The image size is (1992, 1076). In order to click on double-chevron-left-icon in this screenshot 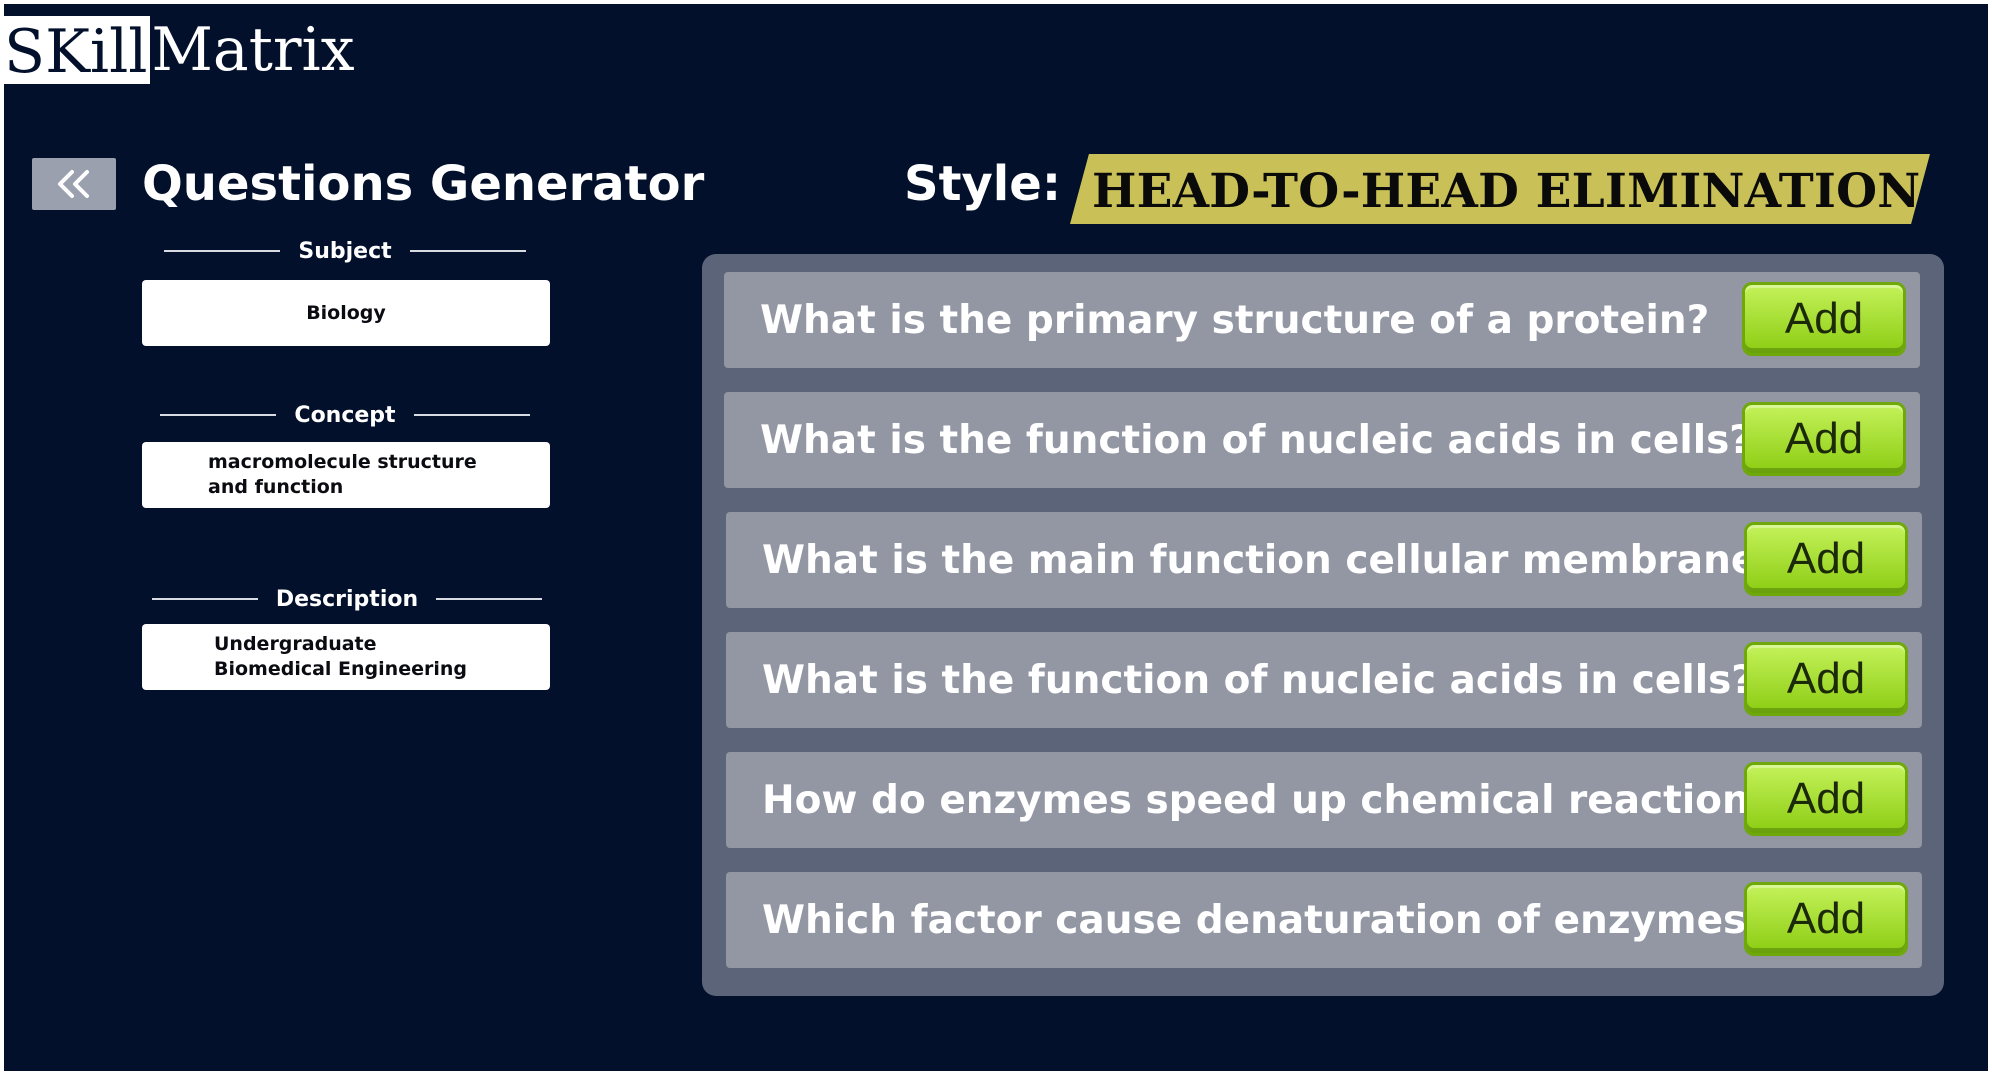, I will do `click(73, 184)`.